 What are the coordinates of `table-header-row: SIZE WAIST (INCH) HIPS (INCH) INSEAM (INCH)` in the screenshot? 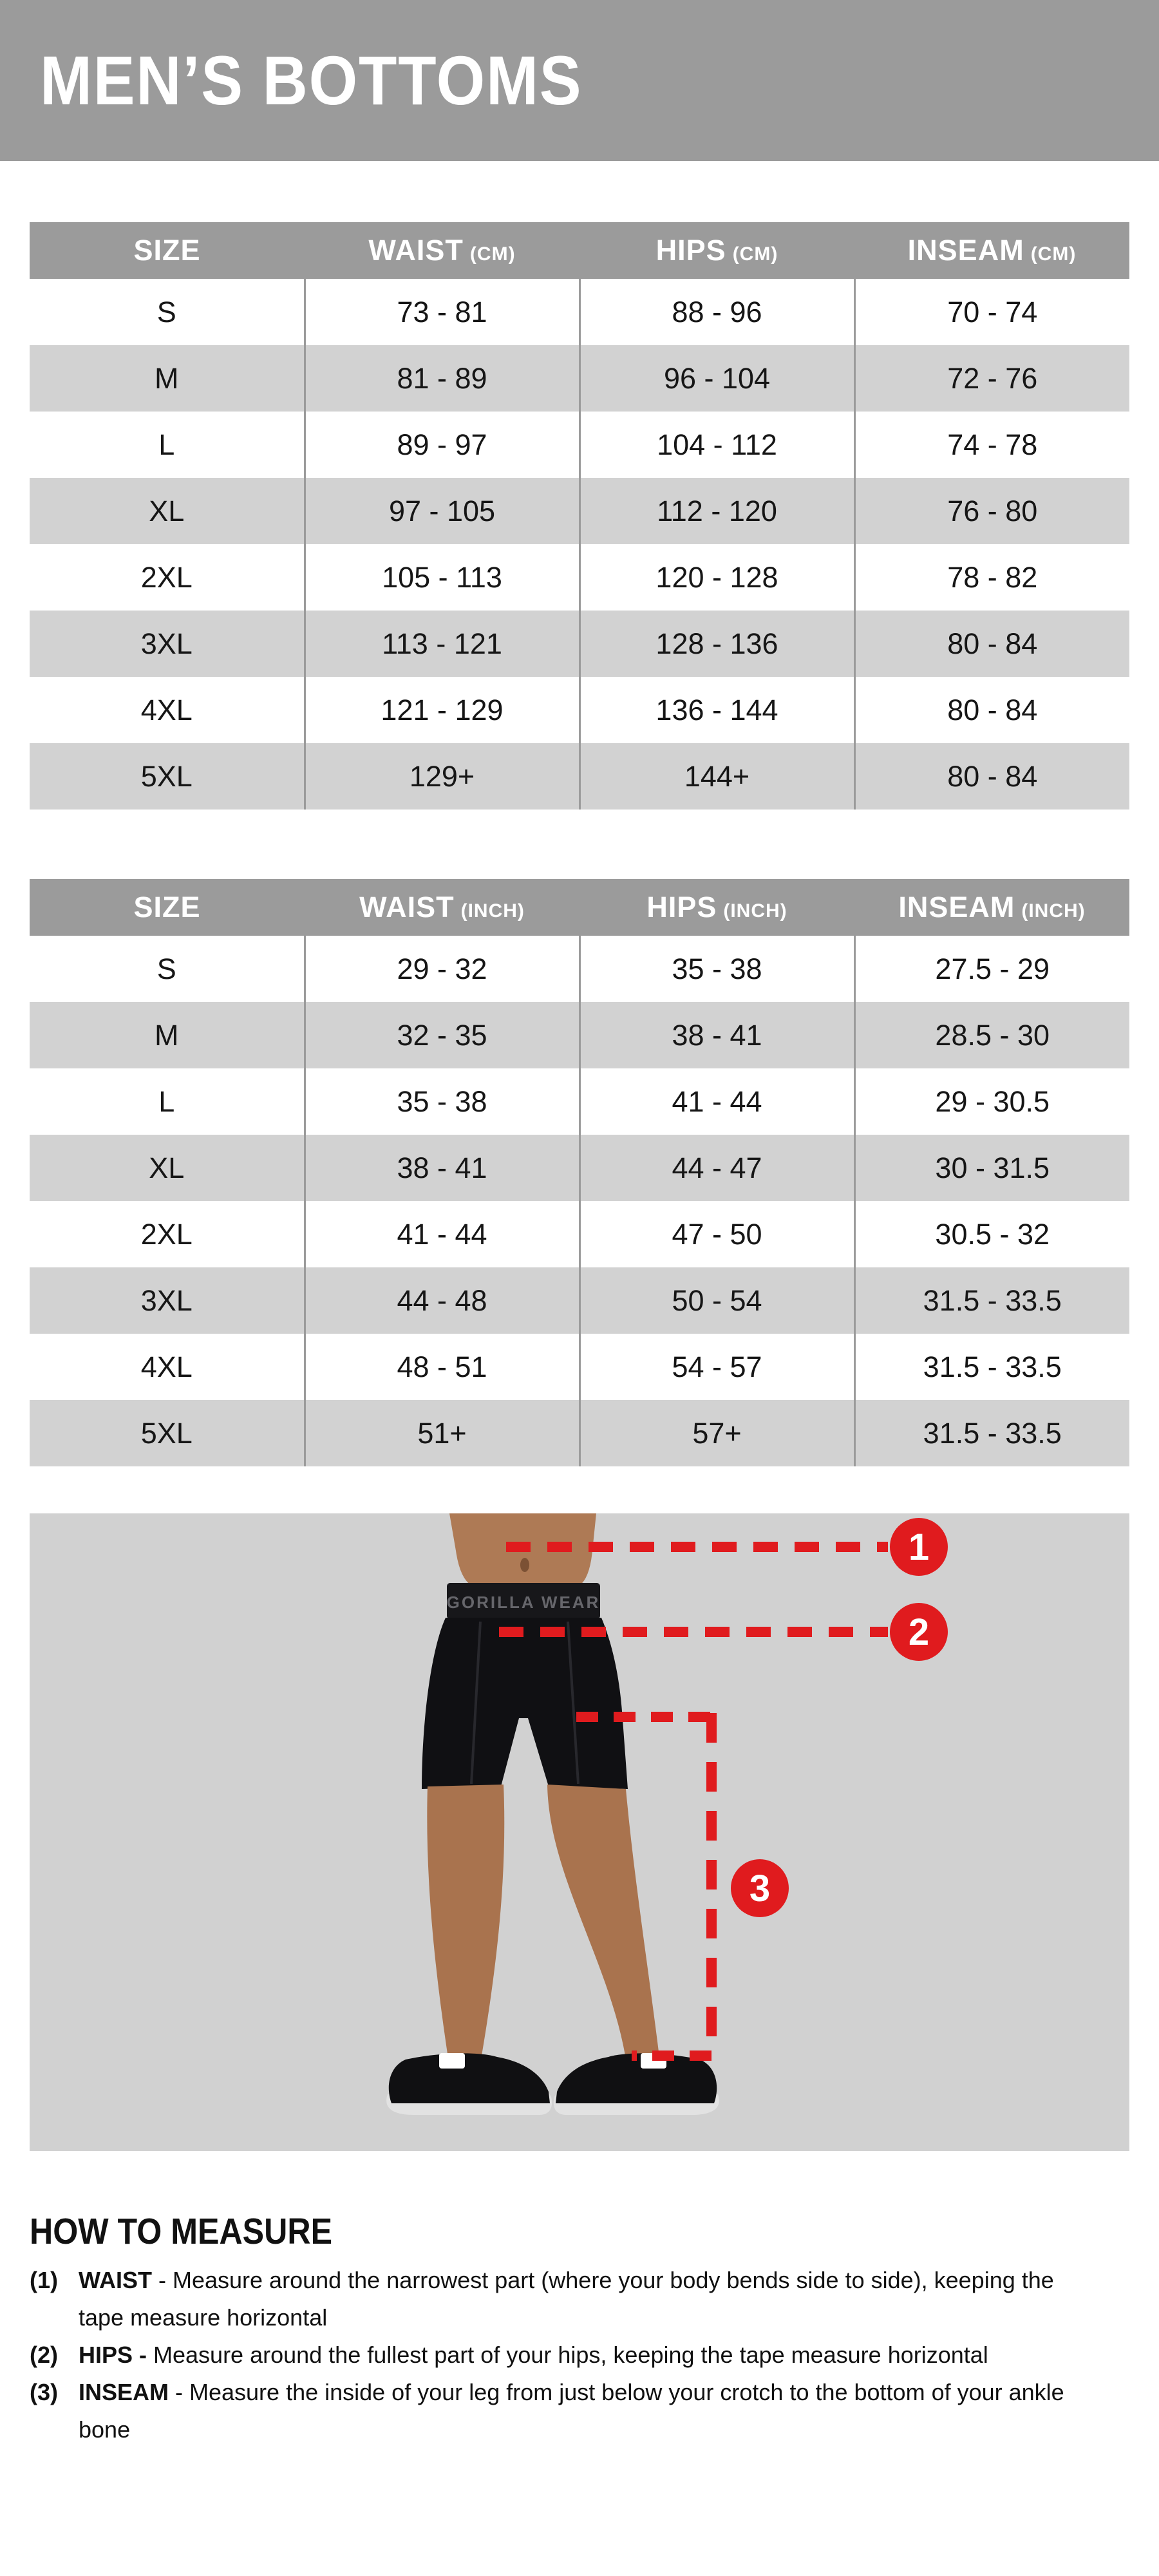 It's located at (579, 908).